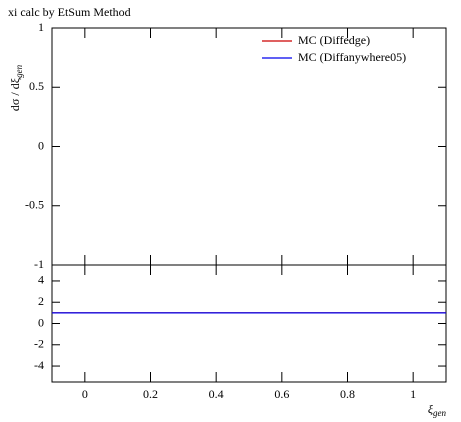 This screenshot has height=422, width=461. Describe the element at coordinates (413, 394) in the screenshot. I see `x-tick-label: 1` at that location.